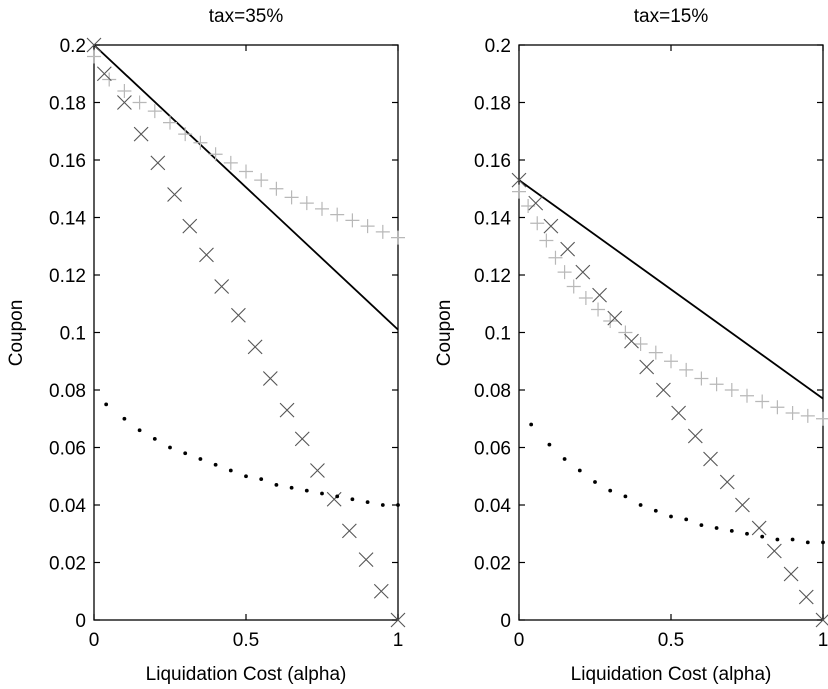 The image size is (828, 689). I want to click on y-tick-label: 0.08, so click(492, 391).